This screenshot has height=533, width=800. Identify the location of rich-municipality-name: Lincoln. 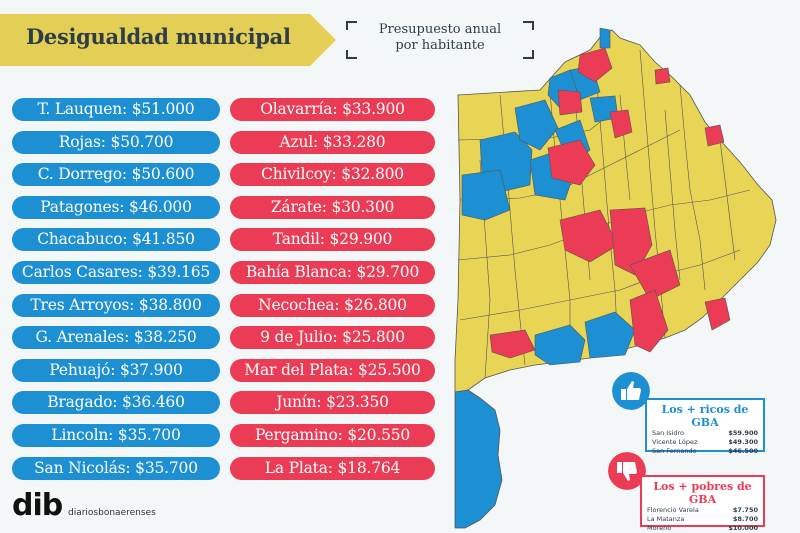
(80, 435).